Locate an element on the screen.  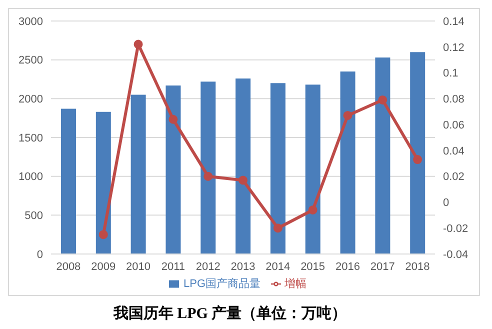
x-tick-label: 2018 is located at coordinates (417, 266).